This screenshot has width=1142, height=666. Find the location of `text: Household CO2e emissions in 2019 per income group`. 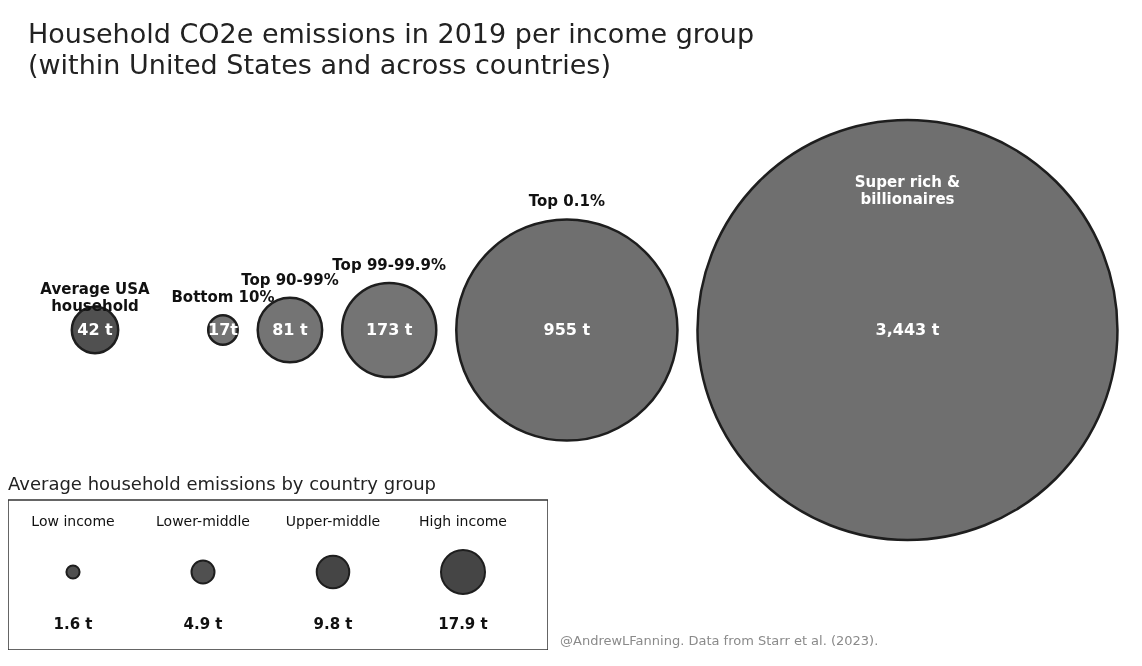

text: Household CO2e emissions in 2019 per income group is located at coordinates (391, 33).